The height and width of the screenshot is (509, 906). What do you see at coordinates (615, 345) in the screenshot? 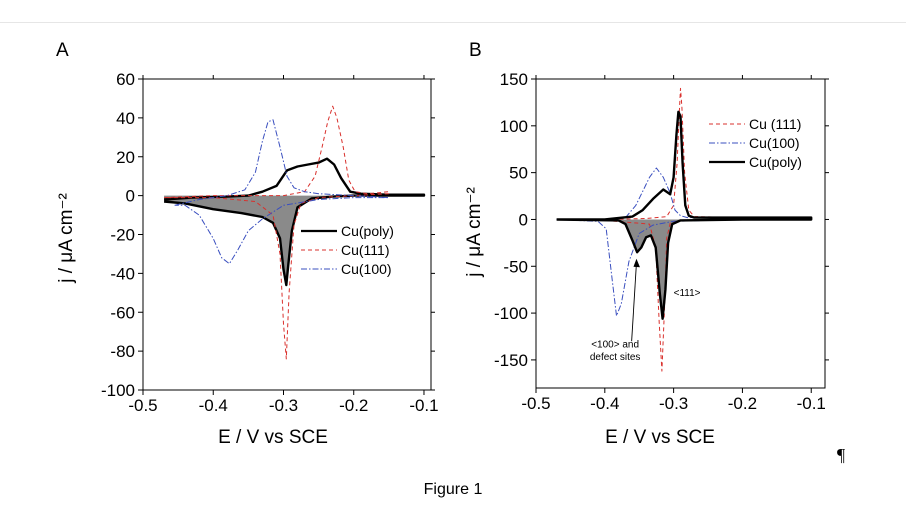
I see `panel-b-annotation: <100> and` at bounding box center [615, 345].